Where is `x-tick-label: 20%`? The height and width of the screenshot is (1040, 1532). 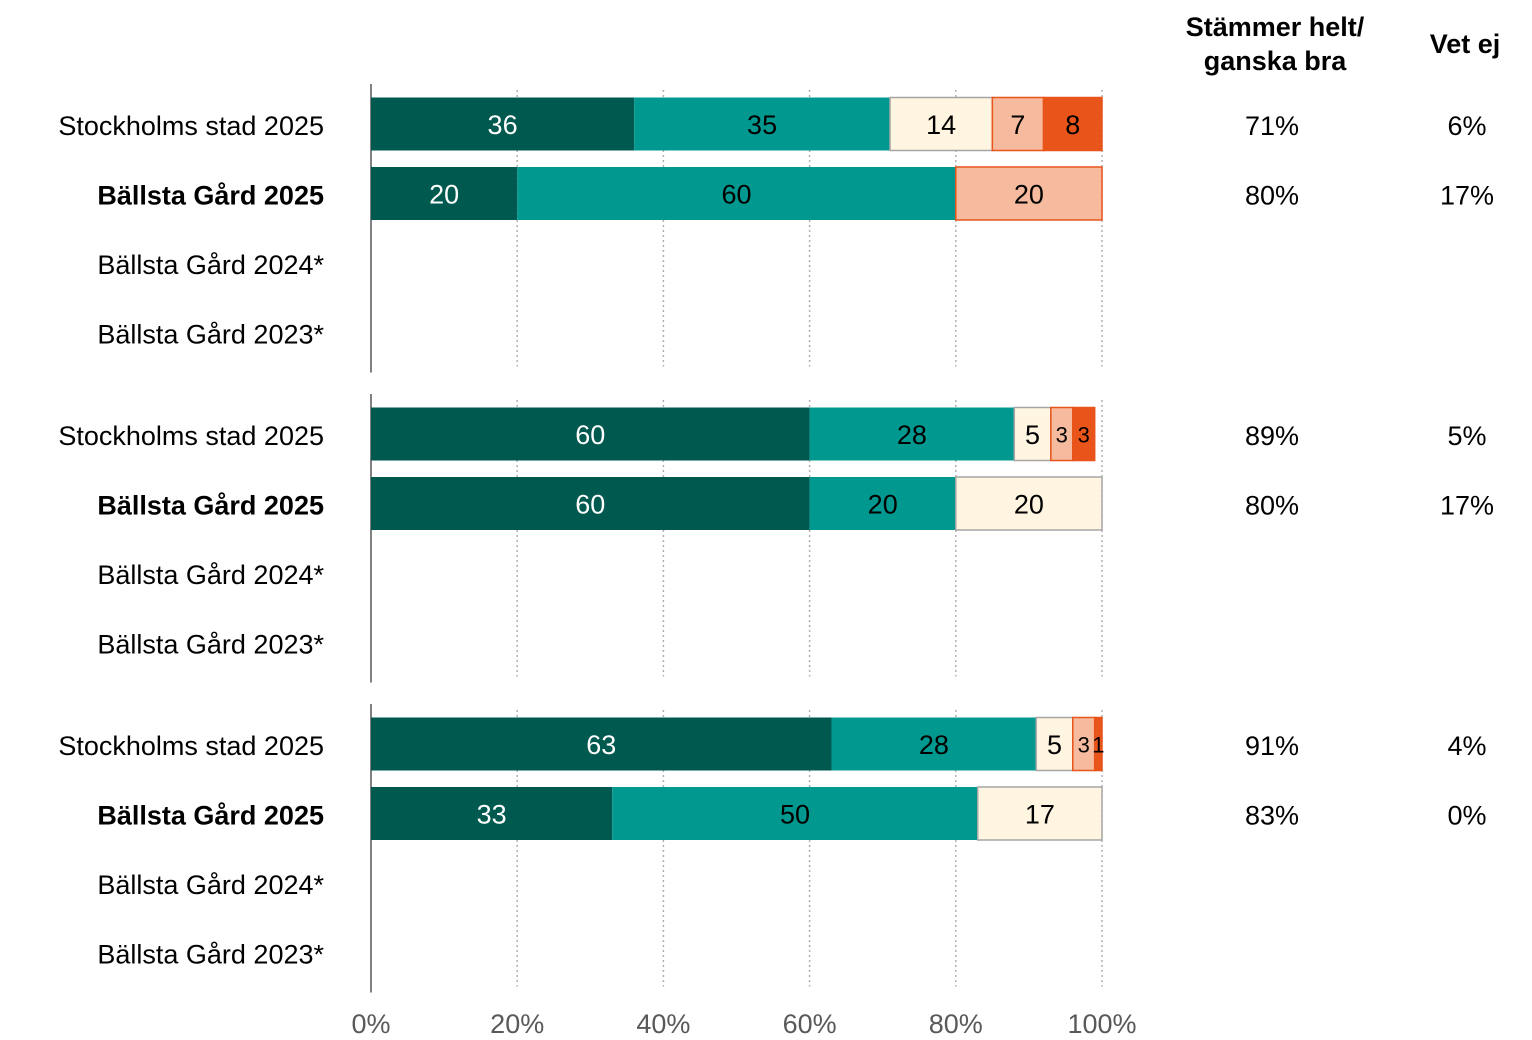 x-tick-label: 20% is located at coordinates (517, 1024).